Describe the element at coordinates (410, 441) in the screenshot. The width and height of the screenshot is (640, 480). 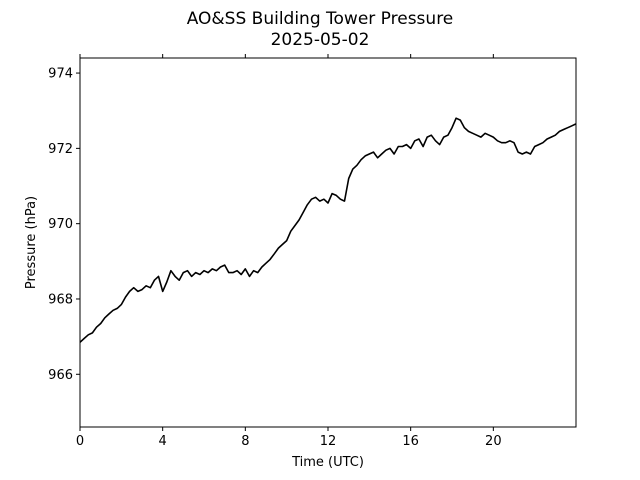
I see `x-tick-label: 16` at that location.